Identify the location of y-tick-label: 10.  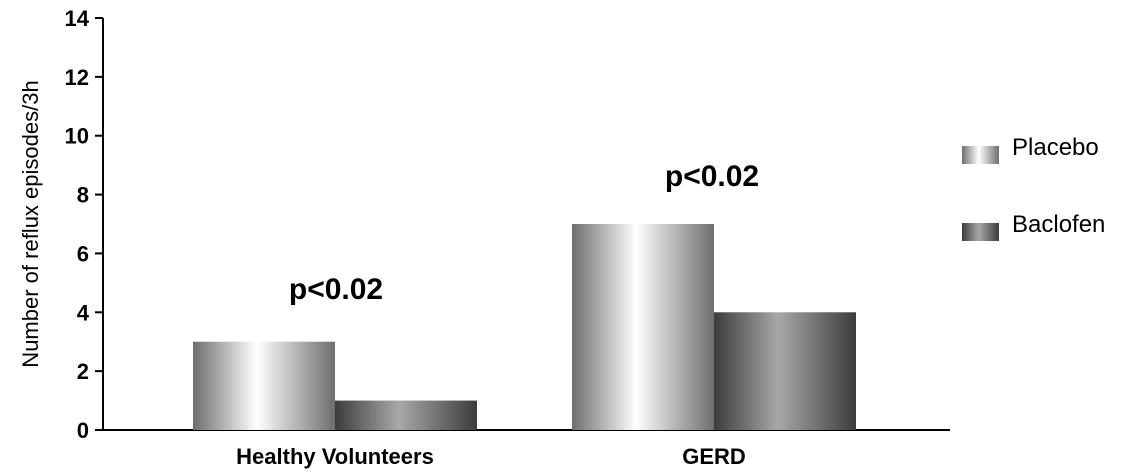
(77, 136).